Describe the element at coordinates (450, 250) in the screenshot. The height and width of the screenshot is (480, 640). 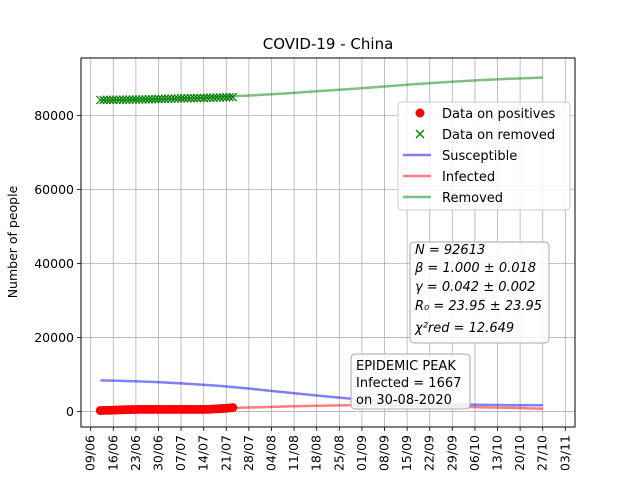
I see `param-n: N = 92613` at that location.